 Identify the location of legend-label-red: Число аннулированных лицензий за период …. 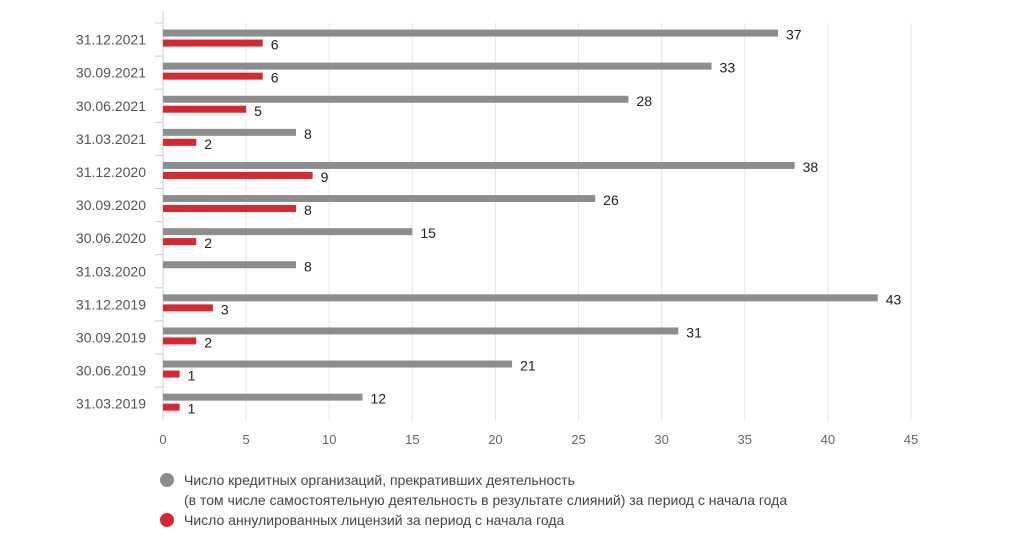
(374, 520).